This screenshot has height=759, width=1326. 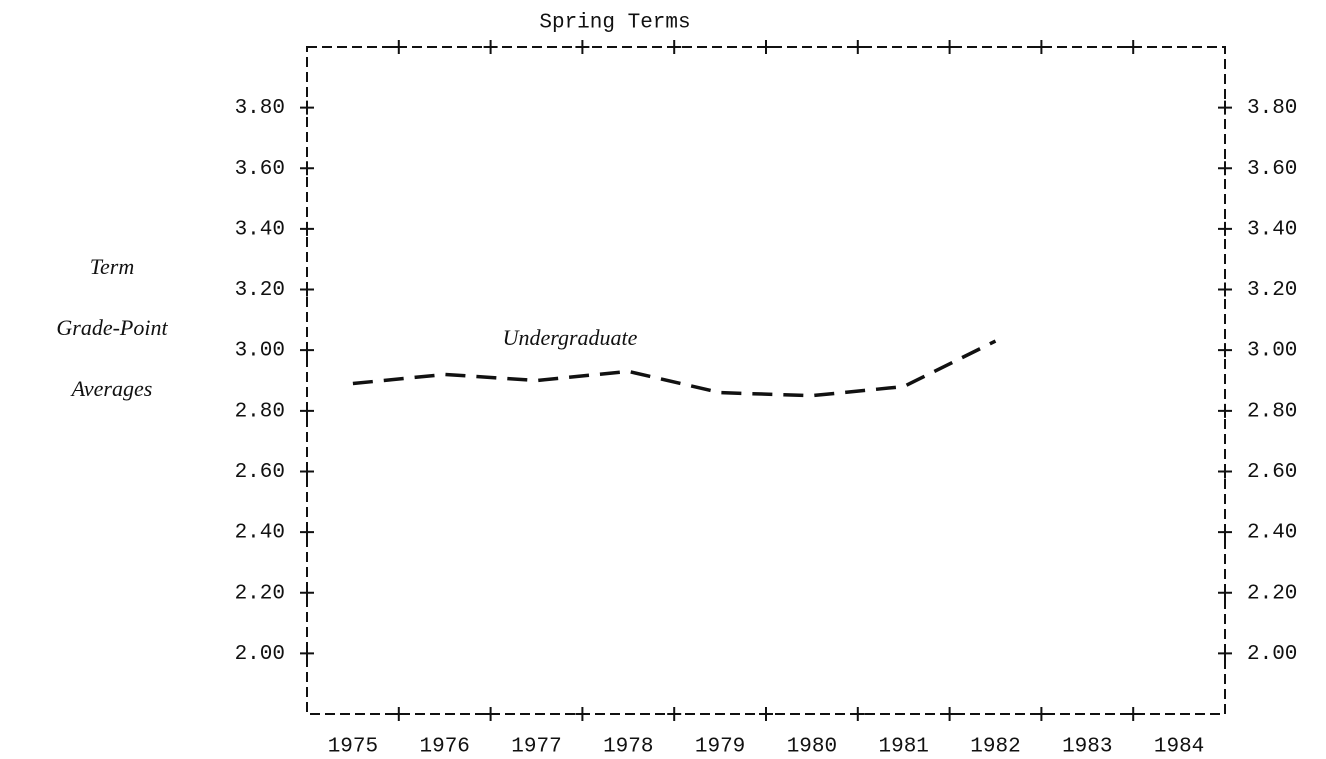 What do you see at coordinates (614, 23) in the screenshot?
I see `chart-title: Spring Terms` at bounding box center [614, 23].